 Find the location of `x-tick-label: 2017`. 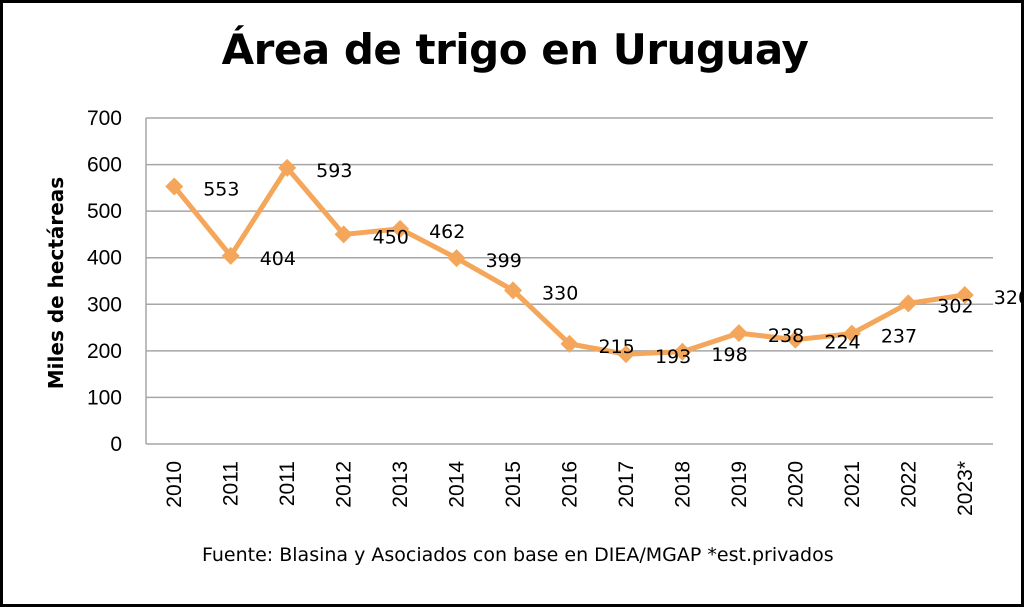

x-tick-label: 2017 is located at coordinates (626, 484).